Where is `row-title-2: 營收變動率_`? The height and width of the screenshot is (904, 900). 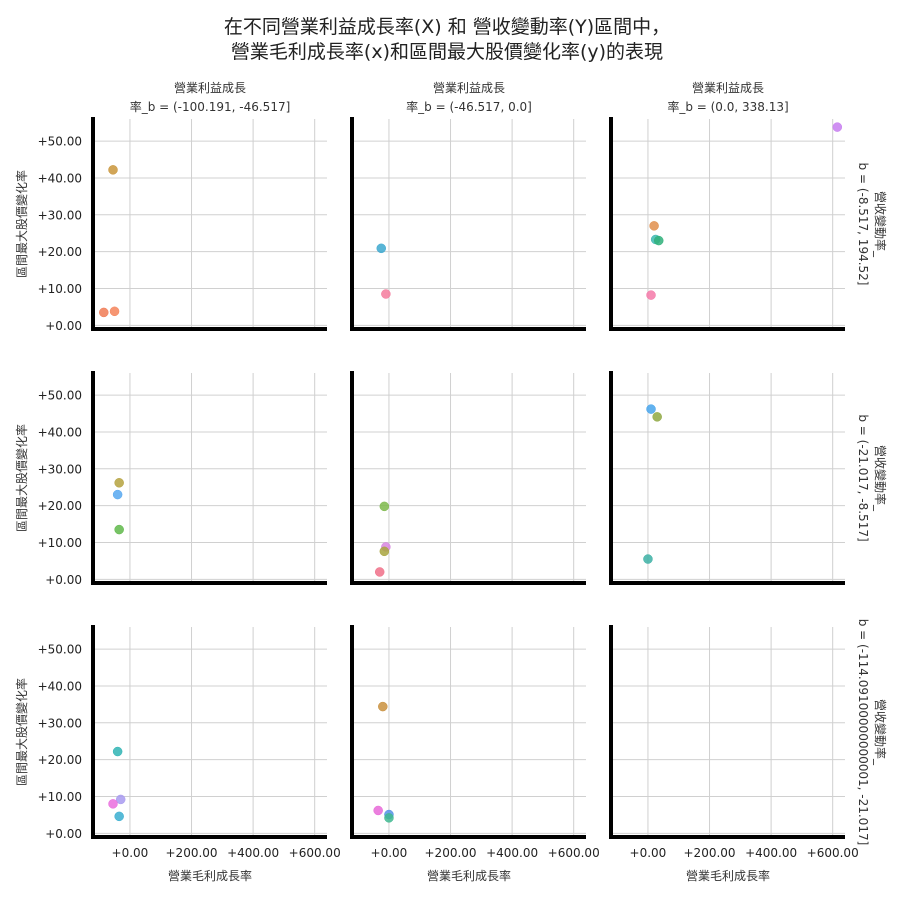
row-title-2: 營收變動率_ is located at coordinates (880, 478).